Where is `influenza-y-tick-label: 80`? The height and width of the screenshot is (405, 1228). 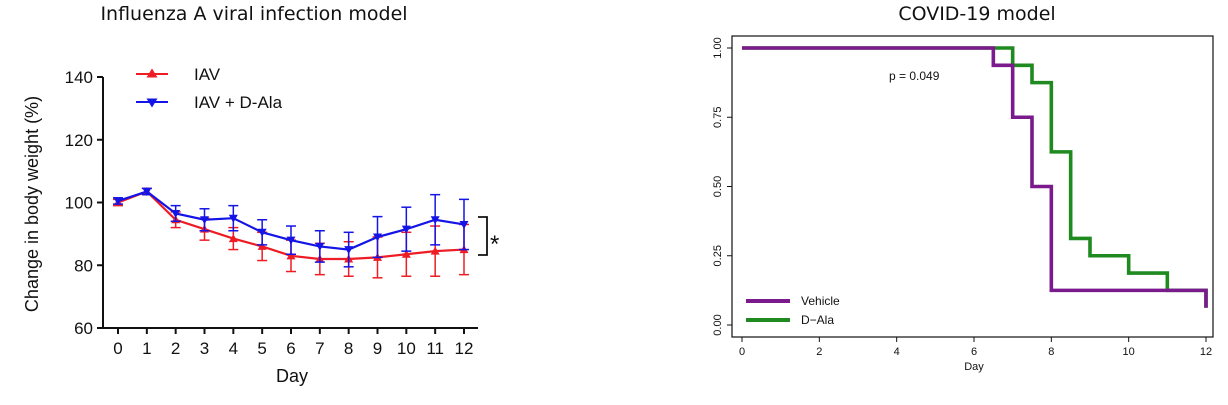
influenza-y-tick-label: 80 is located at coordinates (83, 265).